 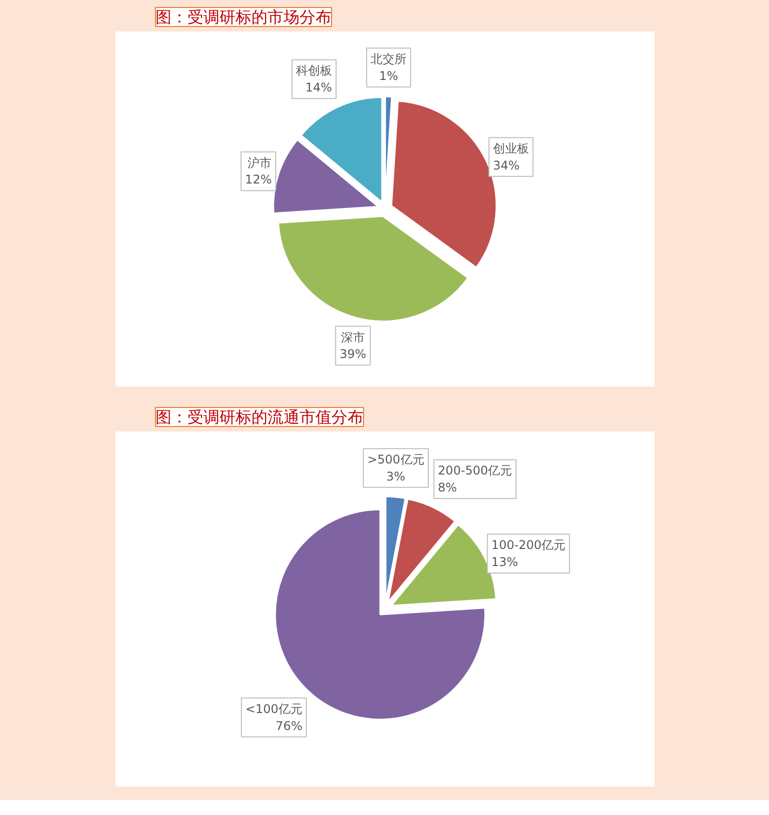 What do you see at coordinates (388, 75) in the screenshot?
I see `data-label: 1%` at bounding box center [388, 75].